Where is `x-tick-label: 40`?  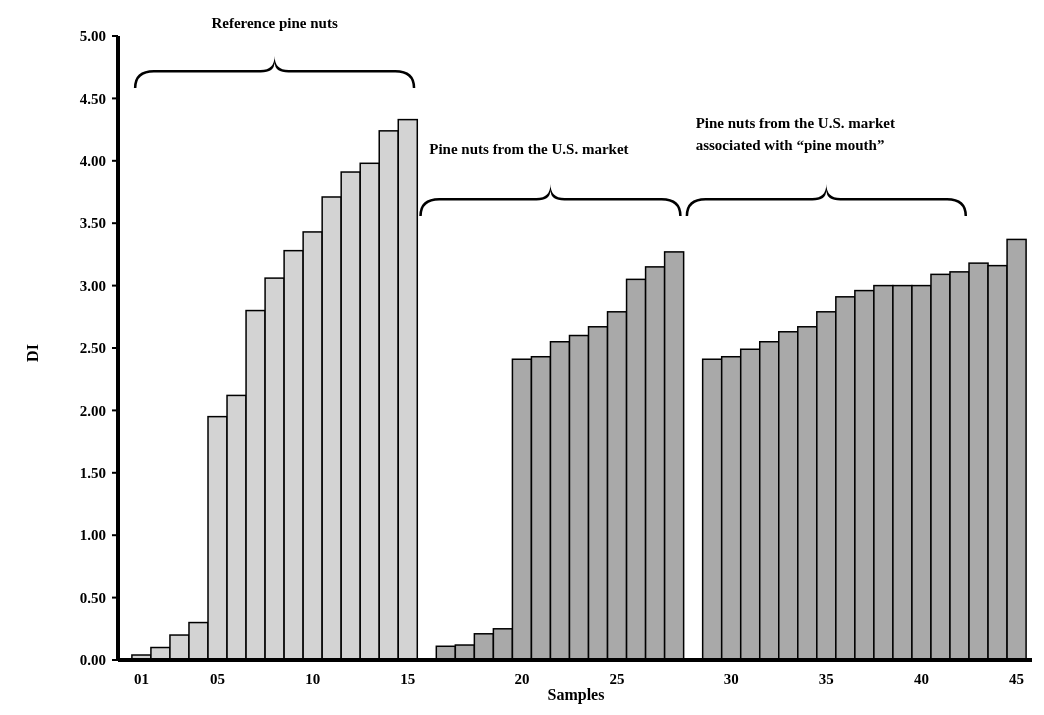 x-tick-label: 40 is located at coordinates (921, 679).